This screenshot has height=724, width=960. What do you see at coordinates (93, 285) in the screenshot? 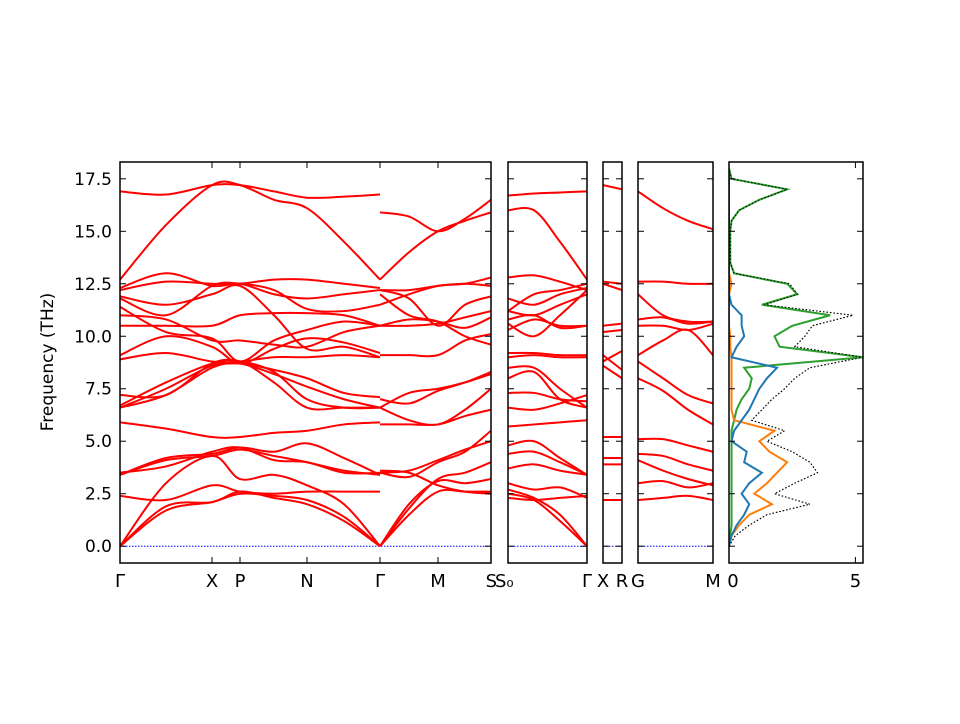
I see `y-tick-label: 12.5` at bounding box center [93, 285].